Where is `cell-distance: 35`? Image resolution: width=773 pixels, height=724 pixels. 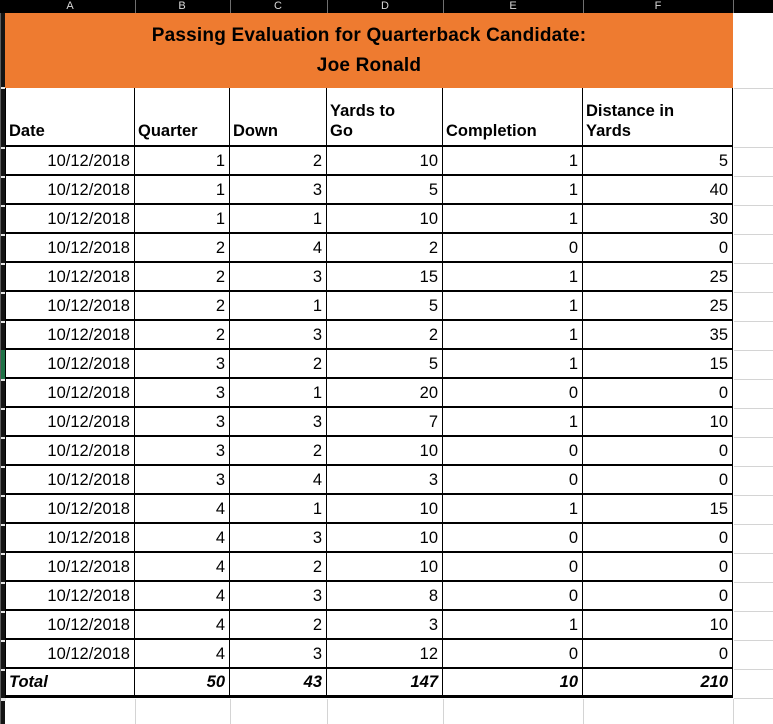 cell-distance: 35 is located at coordinates (658, 334).